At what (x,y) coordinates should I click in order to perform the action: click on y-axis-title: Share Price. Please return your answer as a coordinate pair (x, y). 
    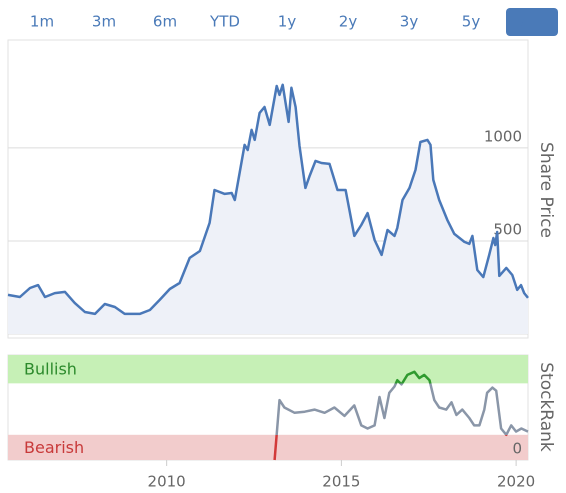
    Looking at the image, I should click on (546, 190).